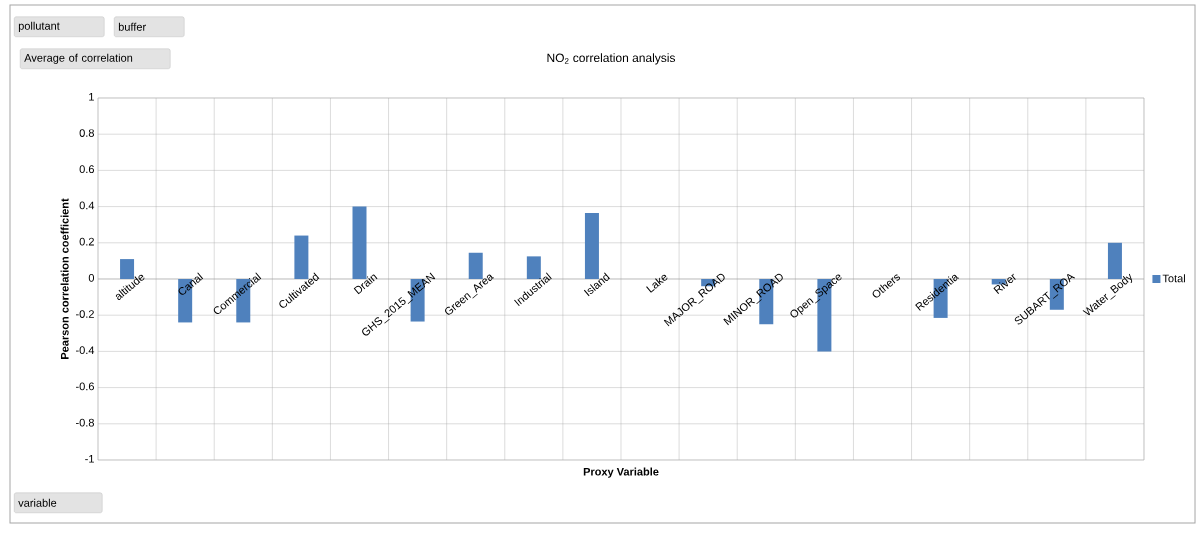 Image resolution: width=1196 pixels, height=533 pixels. What do you see at coordinates (1173, 278) in the screenshot?
I see `legend-label: Total` at bounding box center [1173, 278].